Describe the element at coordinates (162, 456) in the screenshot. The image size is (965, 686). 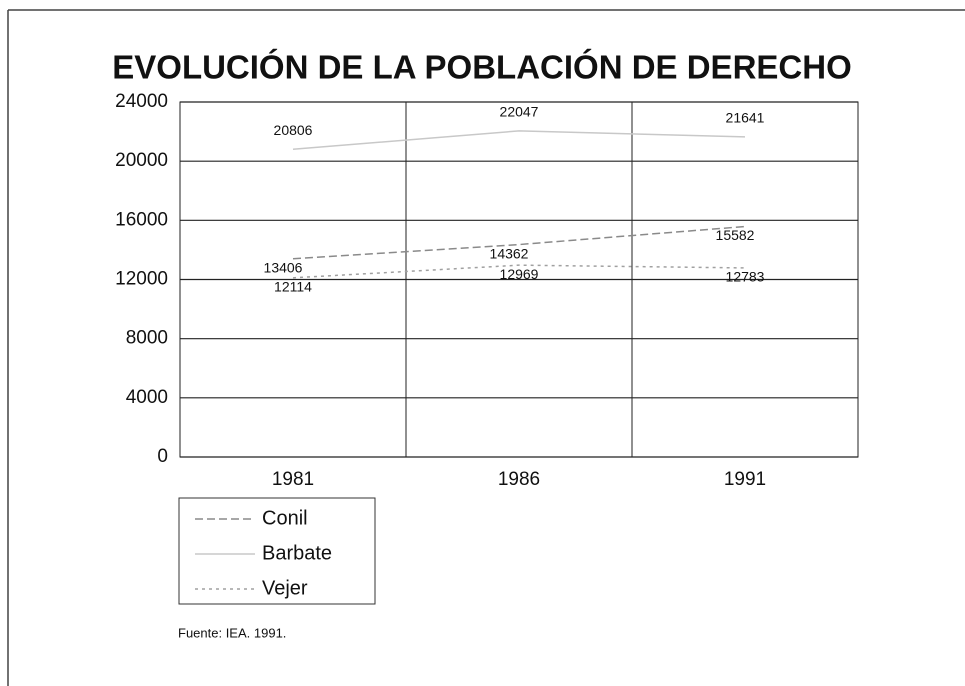
I see `y-tick-label: 0` at that location.